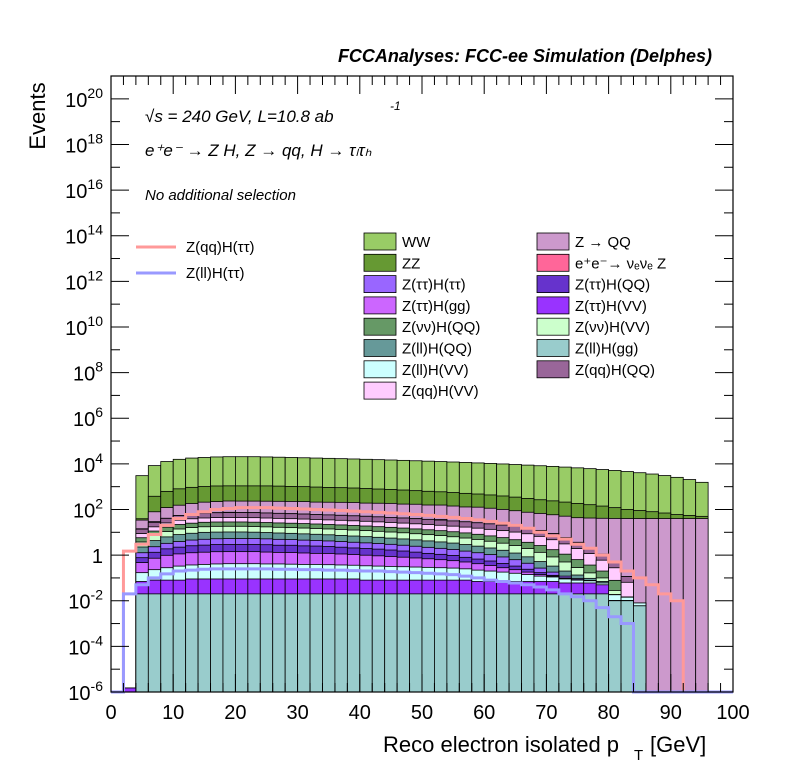  I want to click on bar-Z(ll)H(gg)-3, so click(154, 643).